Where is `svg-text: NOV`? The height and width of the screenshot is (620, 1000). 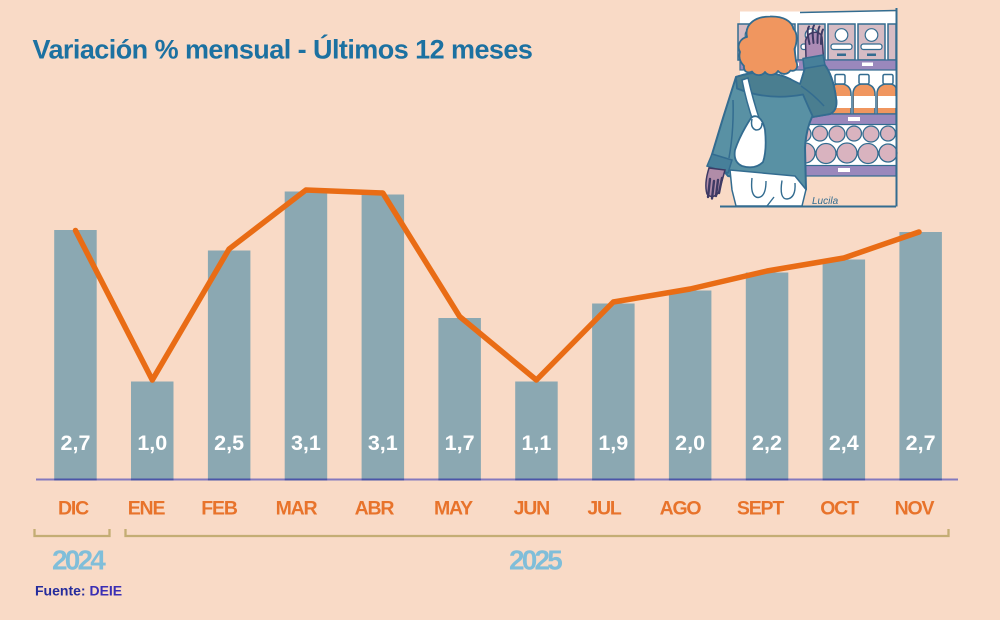 svg-text: NOV is located at coordinates (915, 509).